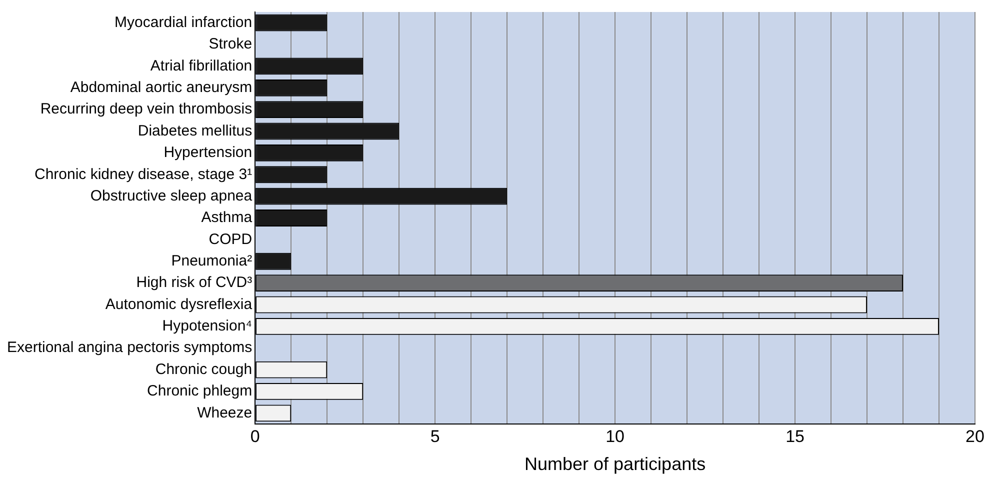 This screenshot has height=484, width=991. What do you see at coordinates (207, 326) in the screenshot?
I see `y-tick-label: Hypotension⁴` at bounding box center [207, 326].